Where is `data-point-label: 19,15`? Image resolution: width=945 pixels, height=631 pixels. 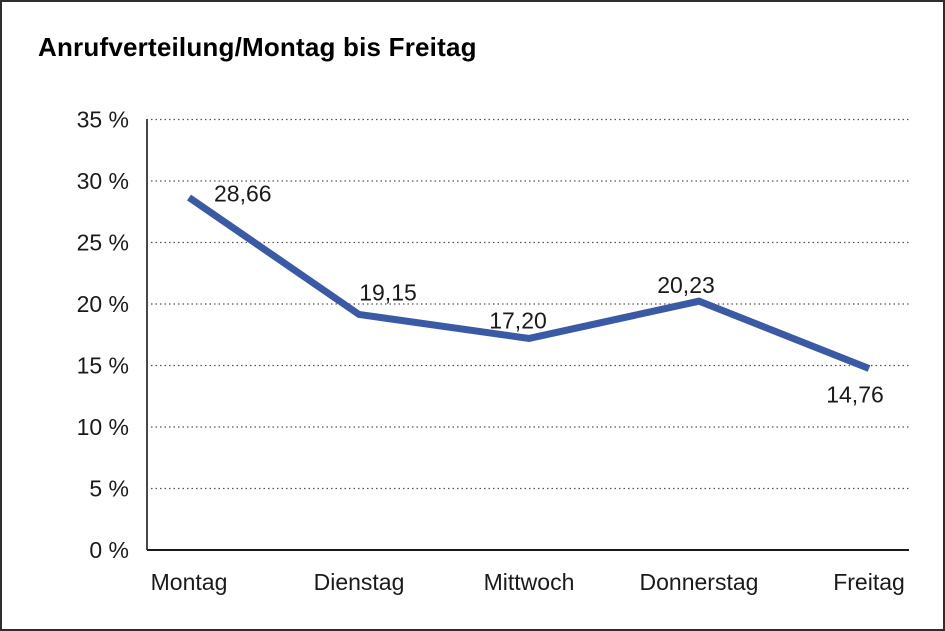 data-point-label: 19,15 is located at coordinates (388, 292).